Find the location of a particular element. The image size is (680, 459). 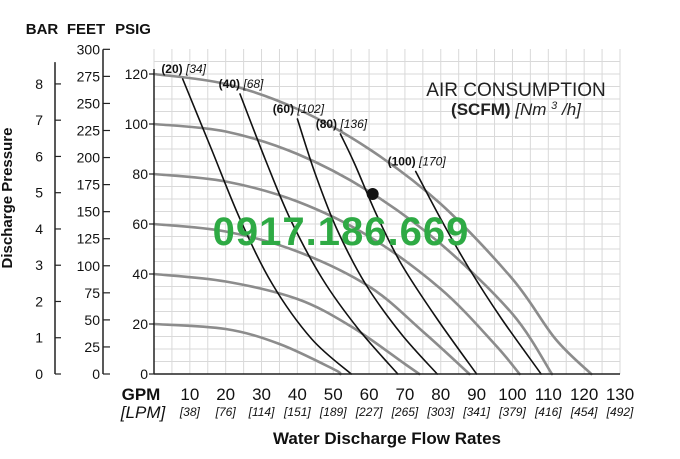

air-curve-label-scfm: (20) is located at coordinates (173, 69).